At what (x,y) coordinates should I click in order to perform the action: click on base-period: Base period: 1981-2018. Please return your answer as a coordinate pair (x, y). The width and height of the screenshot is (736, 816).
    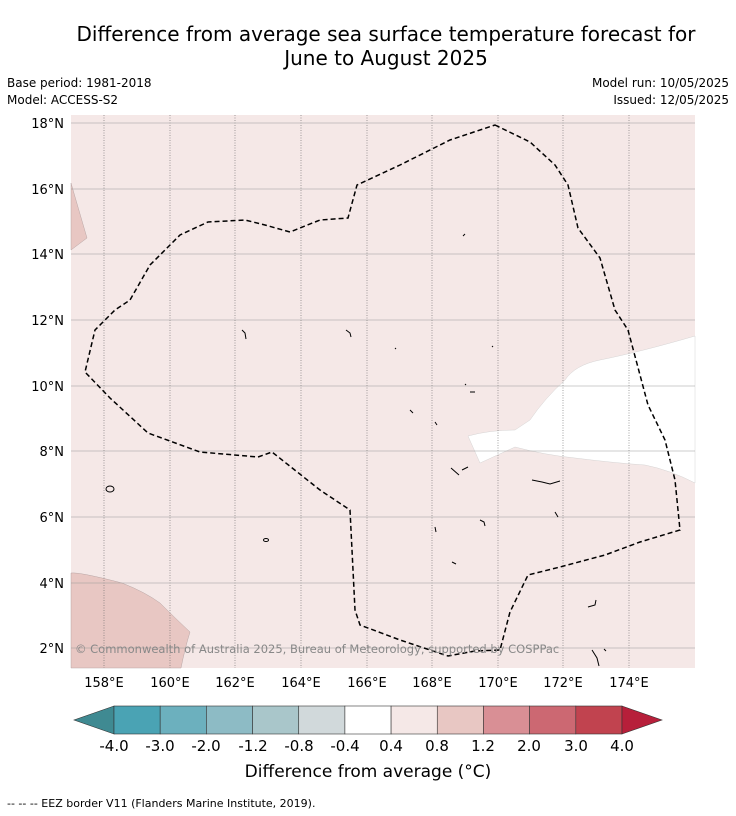
    Looking at the image, I should click on (79, 83).